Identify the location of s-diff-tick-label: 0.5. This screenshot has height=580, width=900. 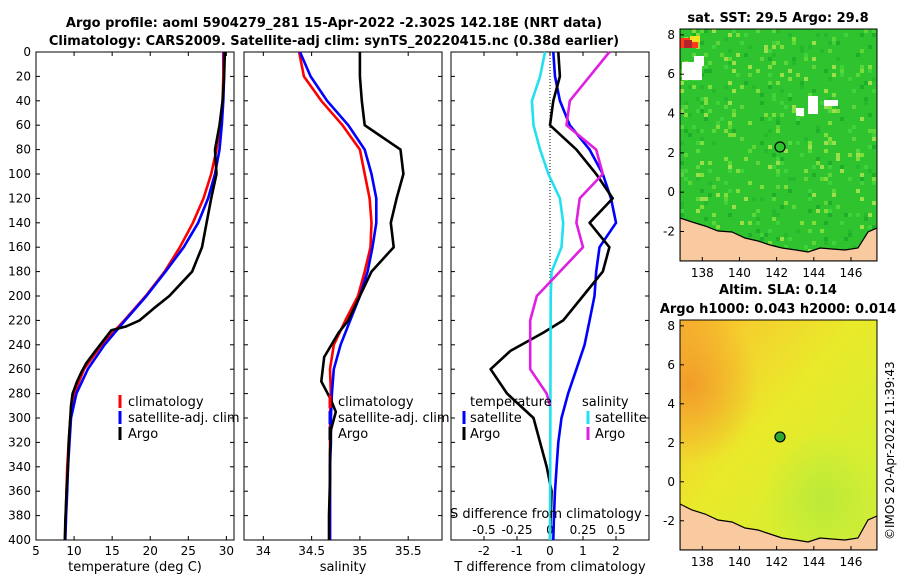
(615, 530).